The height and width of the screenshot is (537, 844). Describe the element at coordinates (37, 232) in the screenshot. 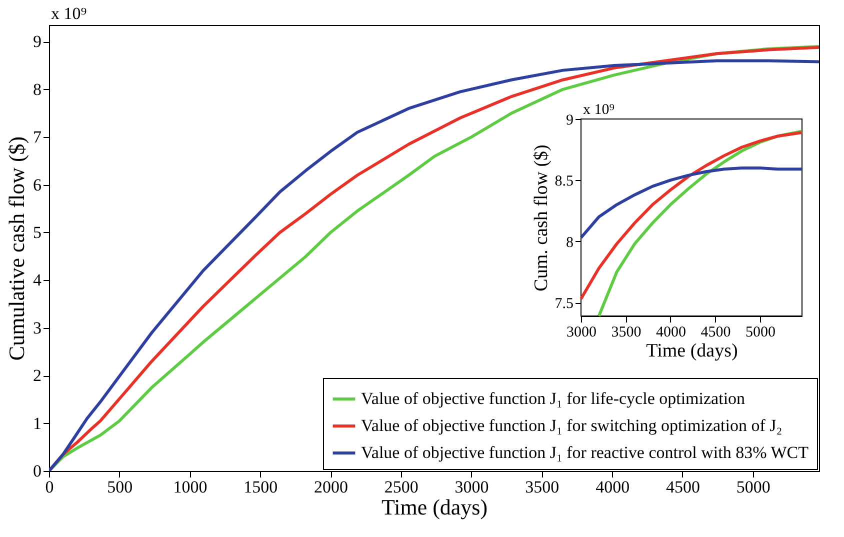

I see `y-tick-label: 5` at that location.